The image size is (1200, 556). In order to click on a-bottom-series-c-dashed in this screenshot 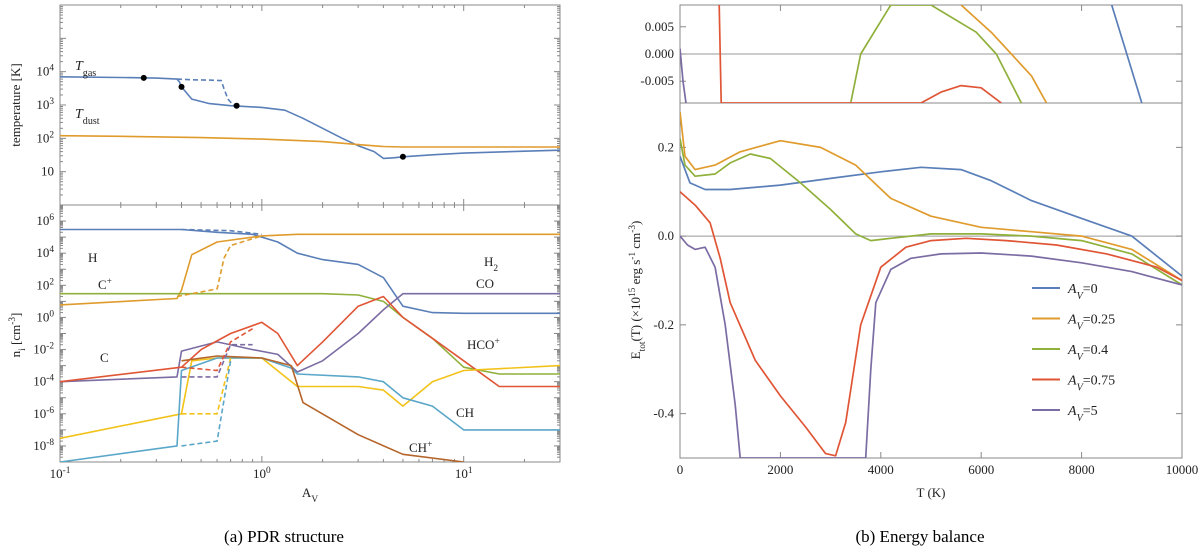, I will do `click(217, 350)`.